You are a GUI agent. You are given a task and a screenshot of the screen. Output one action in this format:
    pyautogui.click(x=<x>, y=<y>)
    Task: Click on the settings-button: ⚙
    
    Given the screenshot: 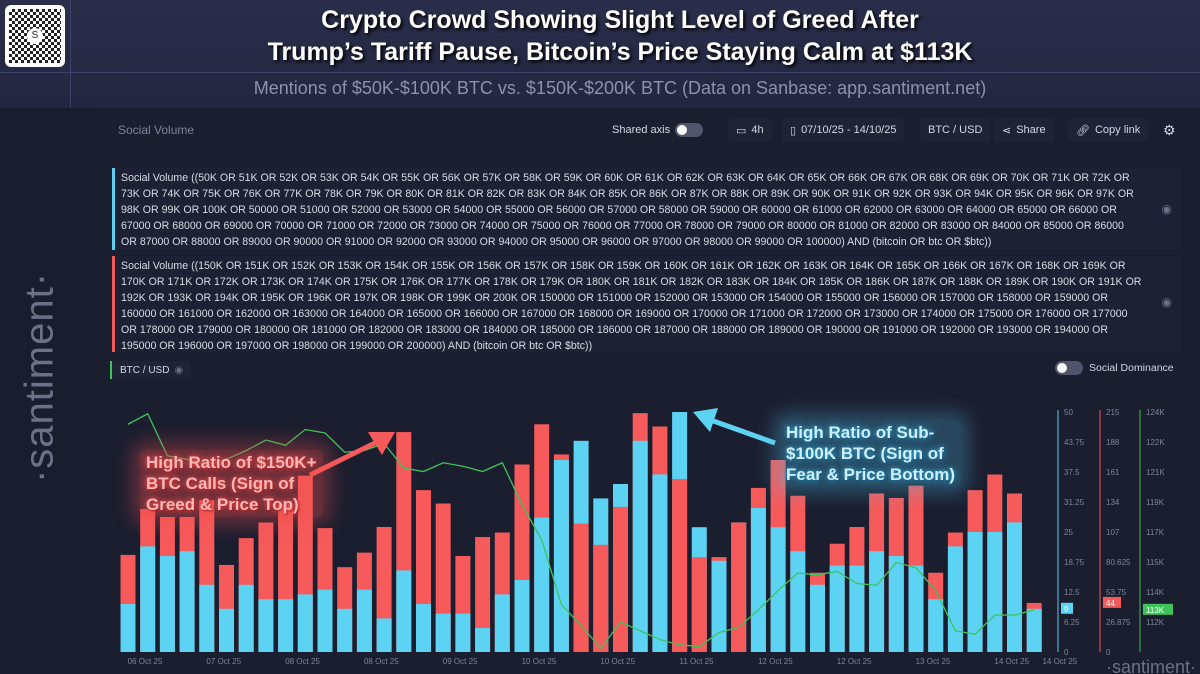 What is the action you would take?
    pyautogui.click(x=1169, y=130)
    